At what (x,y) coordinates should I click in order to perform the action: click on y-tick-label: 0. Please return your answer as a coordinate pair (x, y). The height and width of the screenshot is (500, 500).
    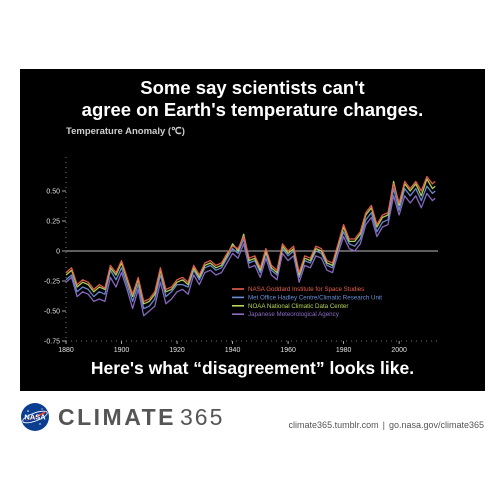
    Looking at the image, I should click on (58, 252).